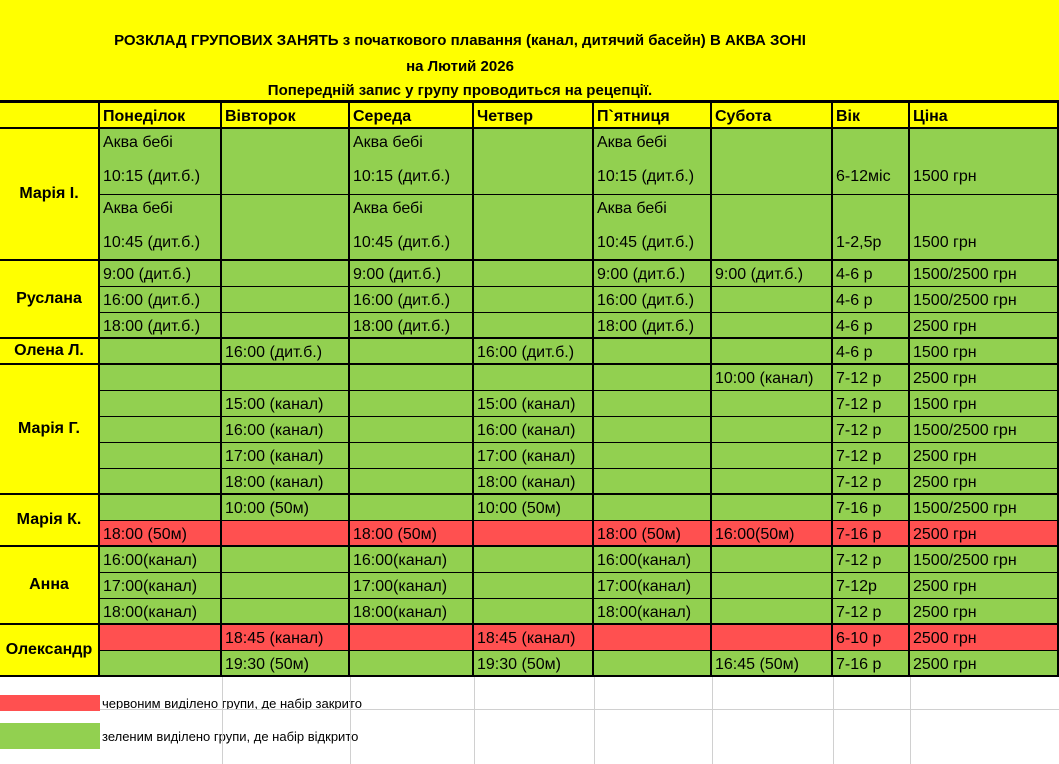 This screenshot has width=1059, height=764. What do you see at coordinates (653, 326) in the screenshot?
I see `schedule-cell-fri: 18:00 (дит.б.)` at bounding box center [653, 326].